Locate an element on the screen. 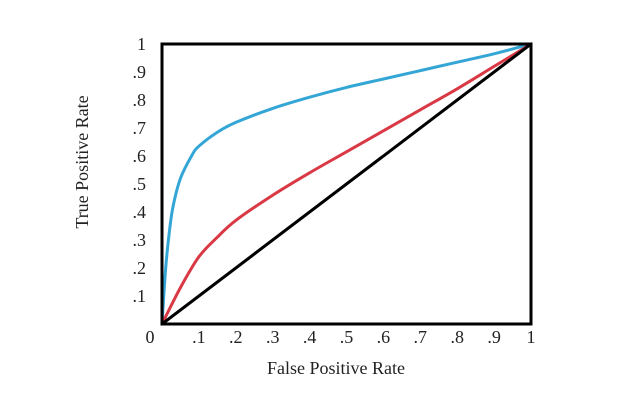  x-axis-label: False Positive Rate is located at coordinates (336, 368).